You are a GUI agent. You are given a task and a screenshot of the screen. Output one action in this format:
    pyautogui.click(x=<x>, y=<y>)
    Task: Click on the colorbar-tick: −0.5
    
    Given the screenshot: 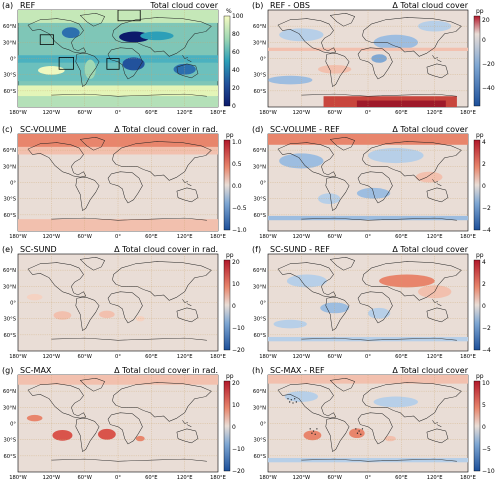 What is the action you would take?
    pyautogui.click(x=239, y=208)
    